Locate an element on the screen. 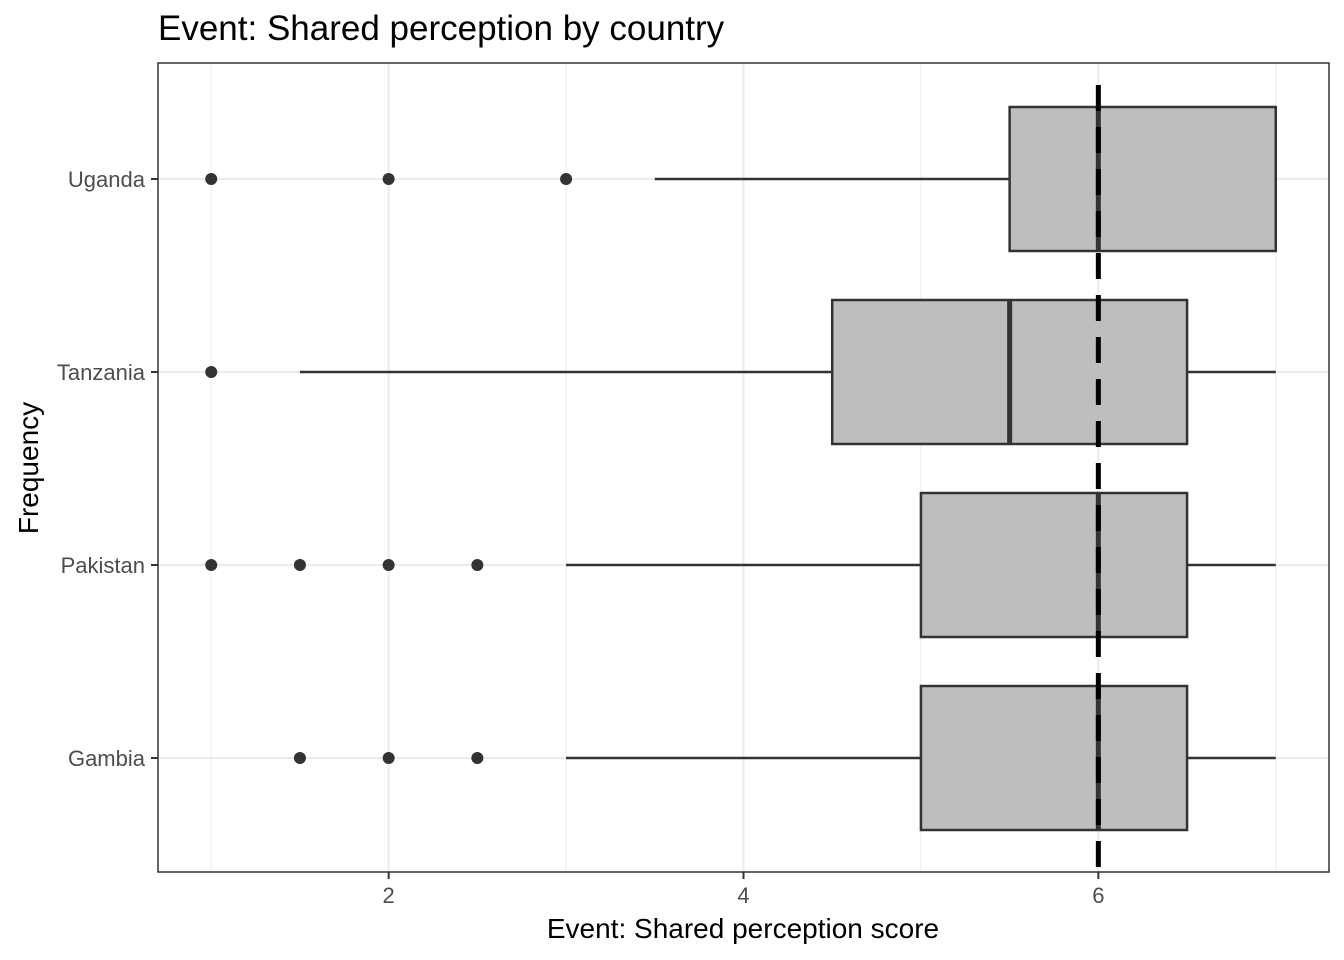 This screenshot has height=960, width=1344. y-tick-label: Uganda is located at coordinates (107, 179).